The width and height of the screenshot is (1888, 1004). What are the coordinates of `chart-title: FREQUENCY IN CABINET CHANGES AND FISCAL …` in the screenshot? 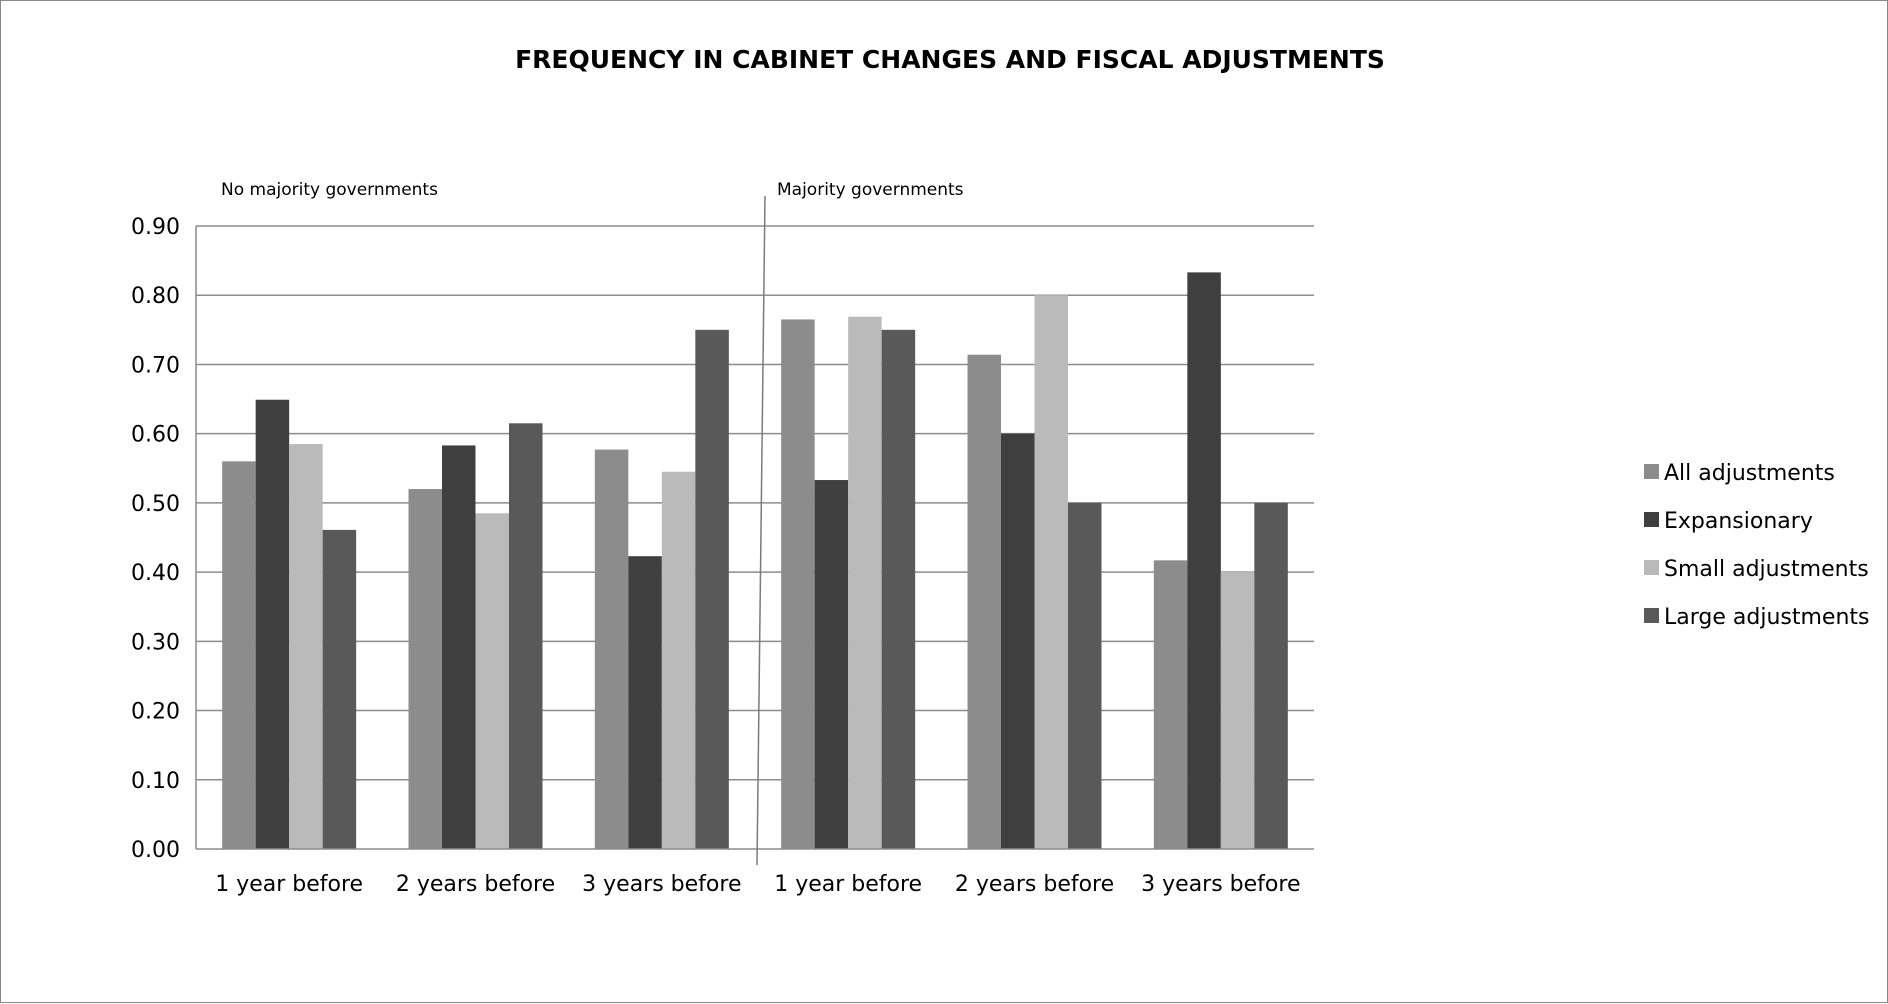 It's located at (950, 59).